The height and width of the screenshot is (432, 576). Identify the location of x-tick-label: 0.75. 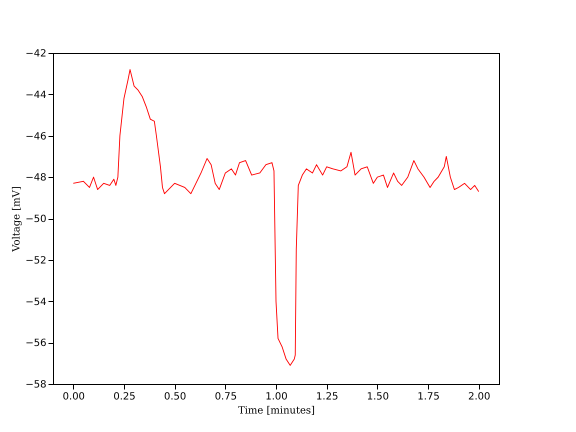
(225, 397).